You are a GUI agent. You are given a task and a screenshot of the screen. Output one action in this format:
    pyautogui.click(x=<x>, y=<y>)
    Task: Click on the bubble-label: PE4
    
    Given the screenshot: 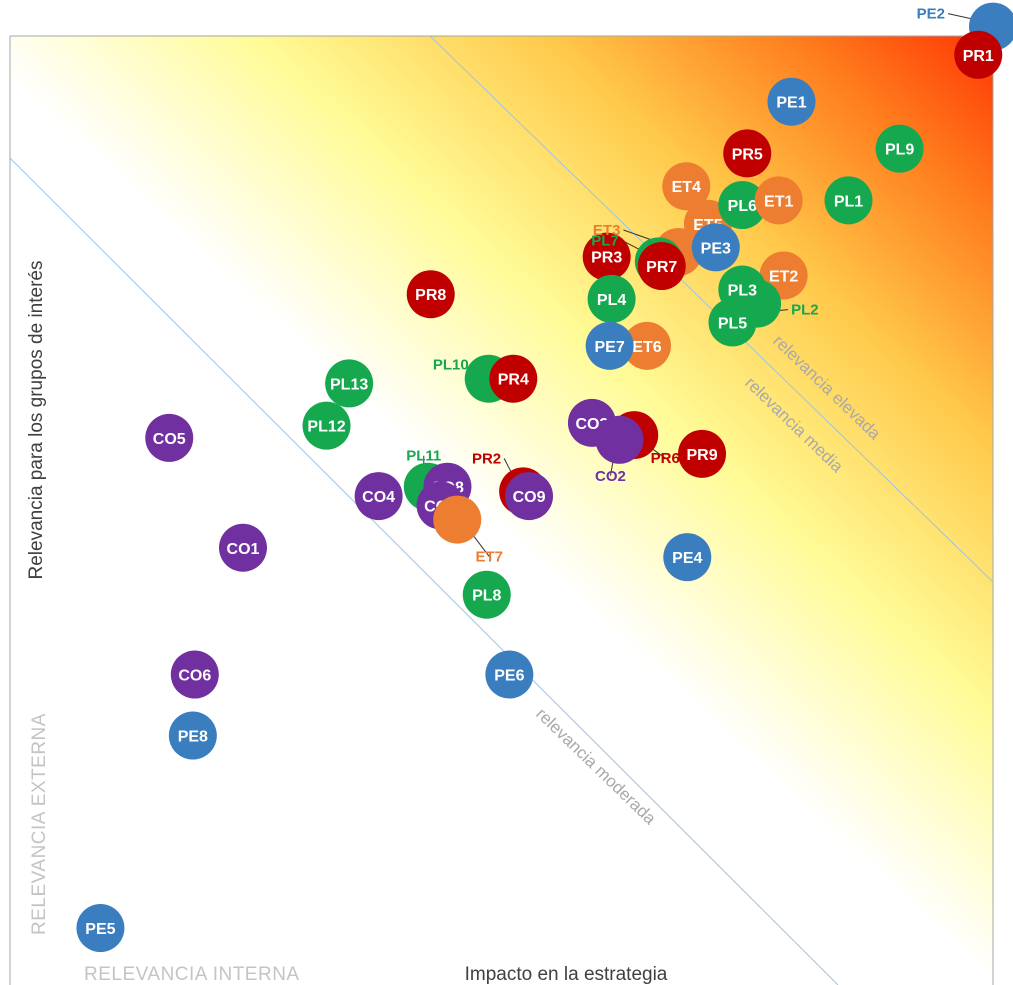 What is the action you would take?
    pyautogui.click(x=687, y=558)
    